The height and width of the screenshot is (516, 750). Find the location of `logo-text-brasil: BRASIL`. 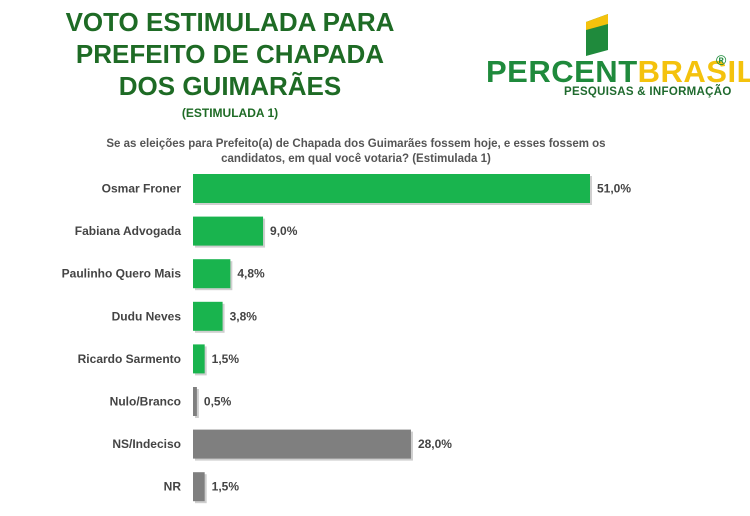

logo-text-brasil: BRASIL is located at coordinates (693, 71).